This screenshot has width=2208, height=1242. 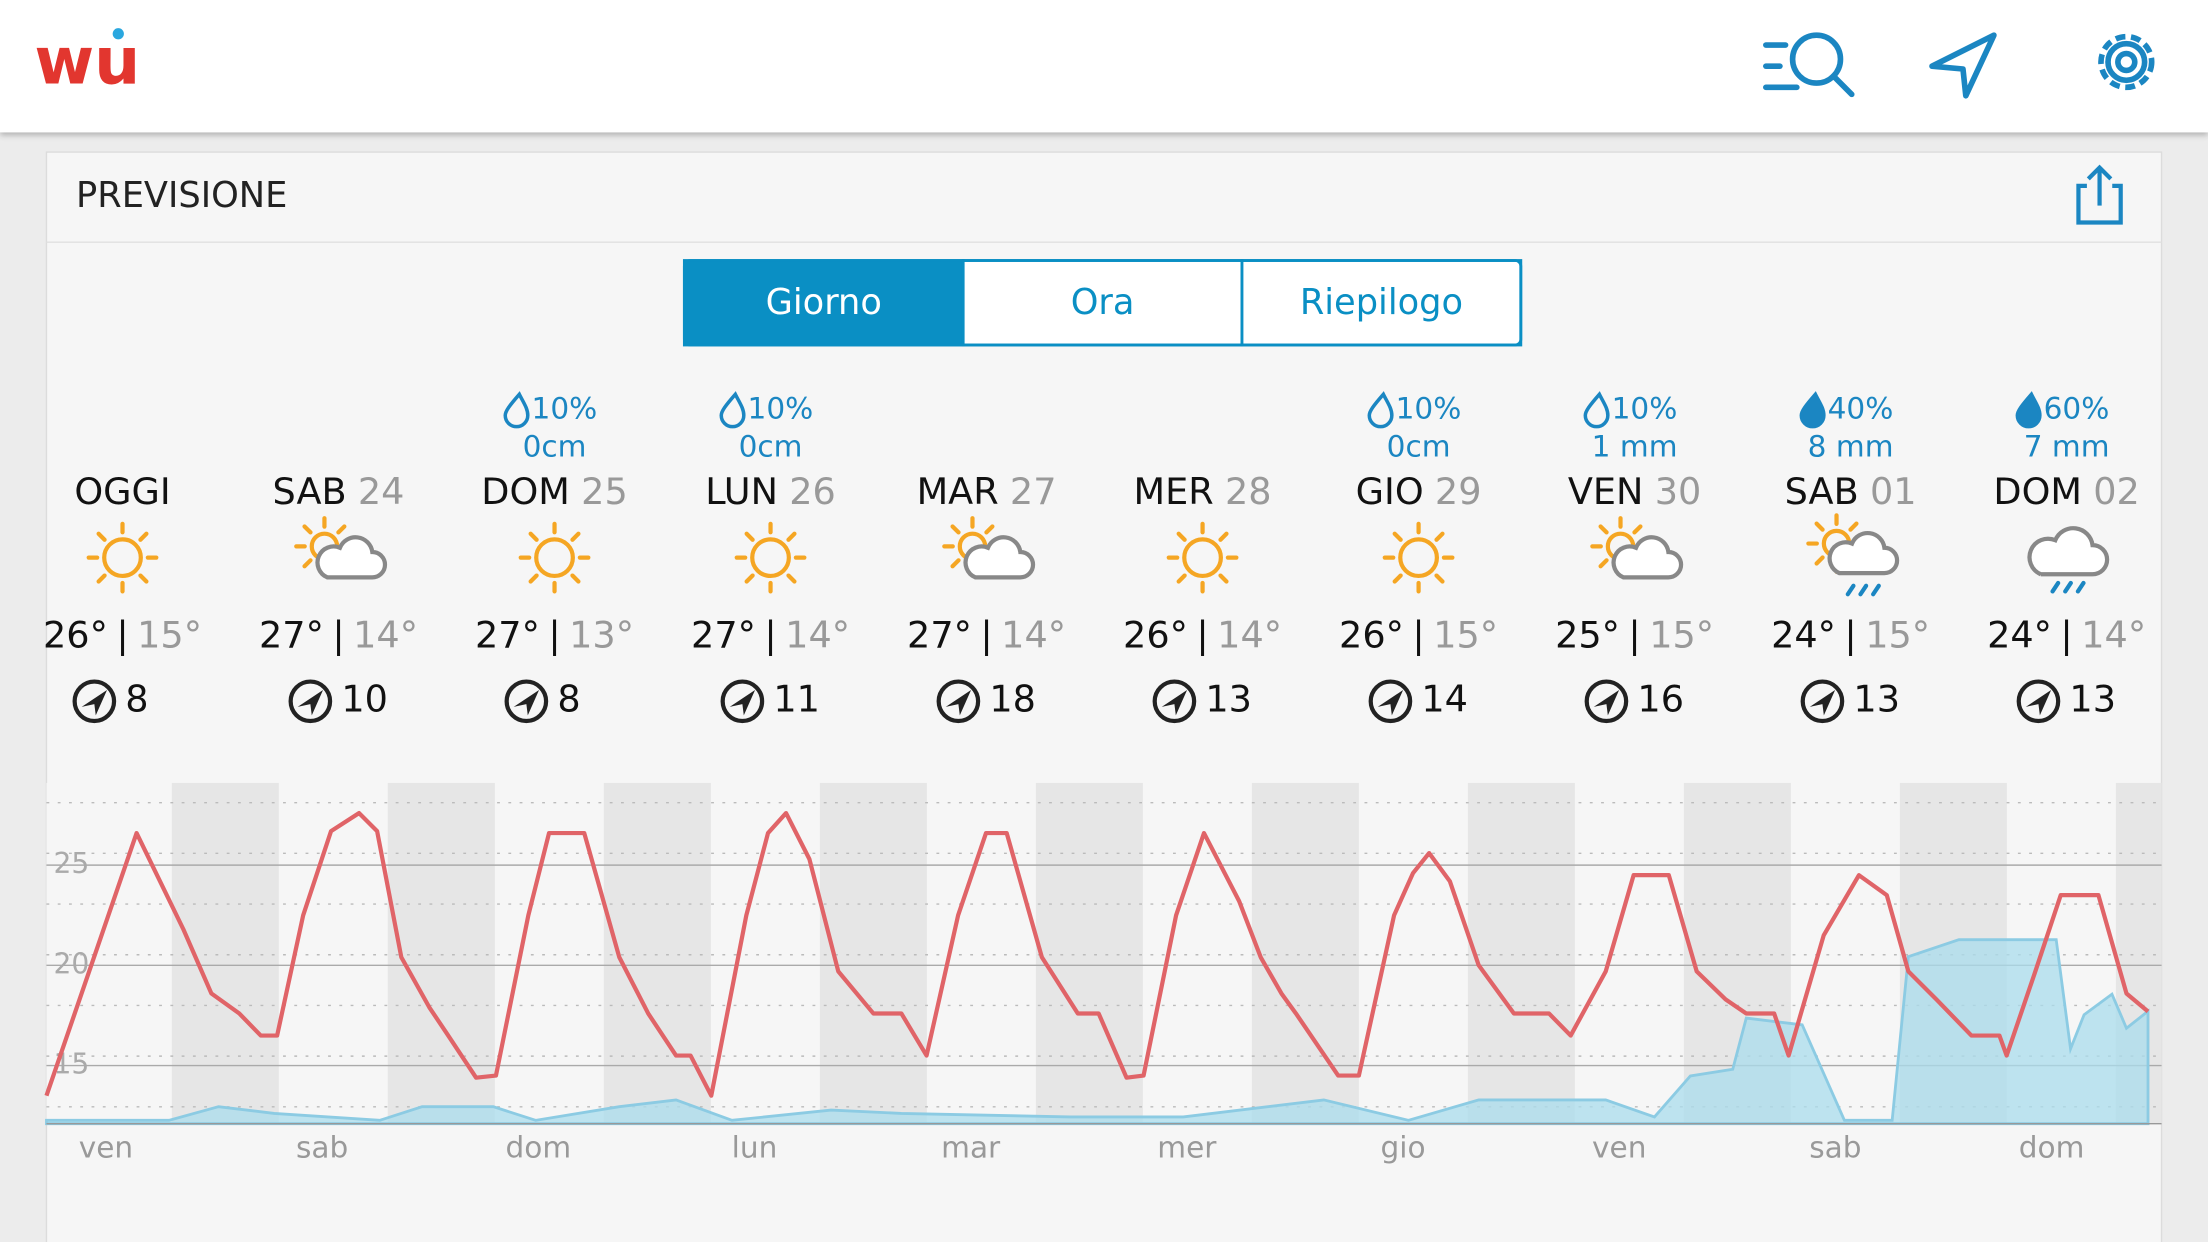 I want to click on location-button, so click(x=1963, y=65).